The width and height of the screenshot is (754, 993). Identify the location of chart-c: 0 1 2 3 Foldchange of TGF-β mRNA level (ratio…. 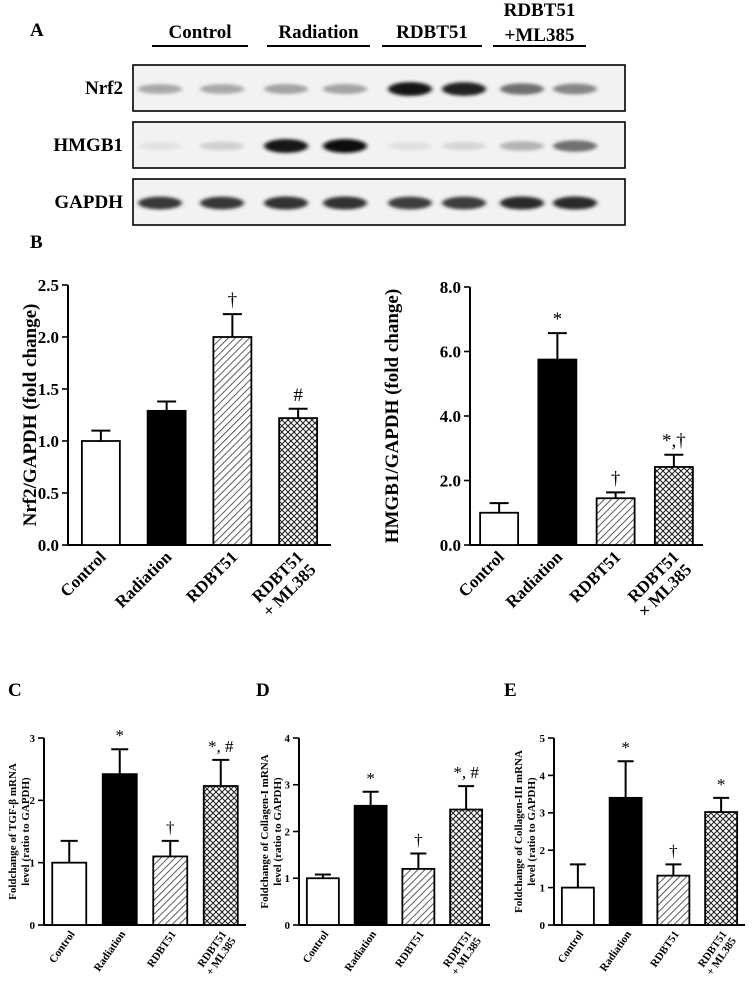
(126, 852).